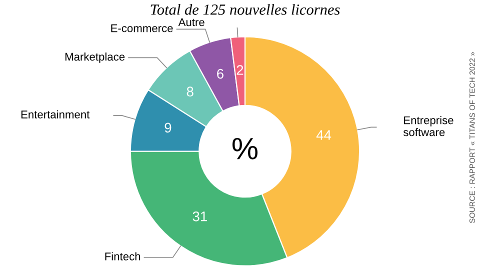 The height and width of the screenshot is (275, 490). I want to click on slice-label: Marketplace, so click(95, 57).